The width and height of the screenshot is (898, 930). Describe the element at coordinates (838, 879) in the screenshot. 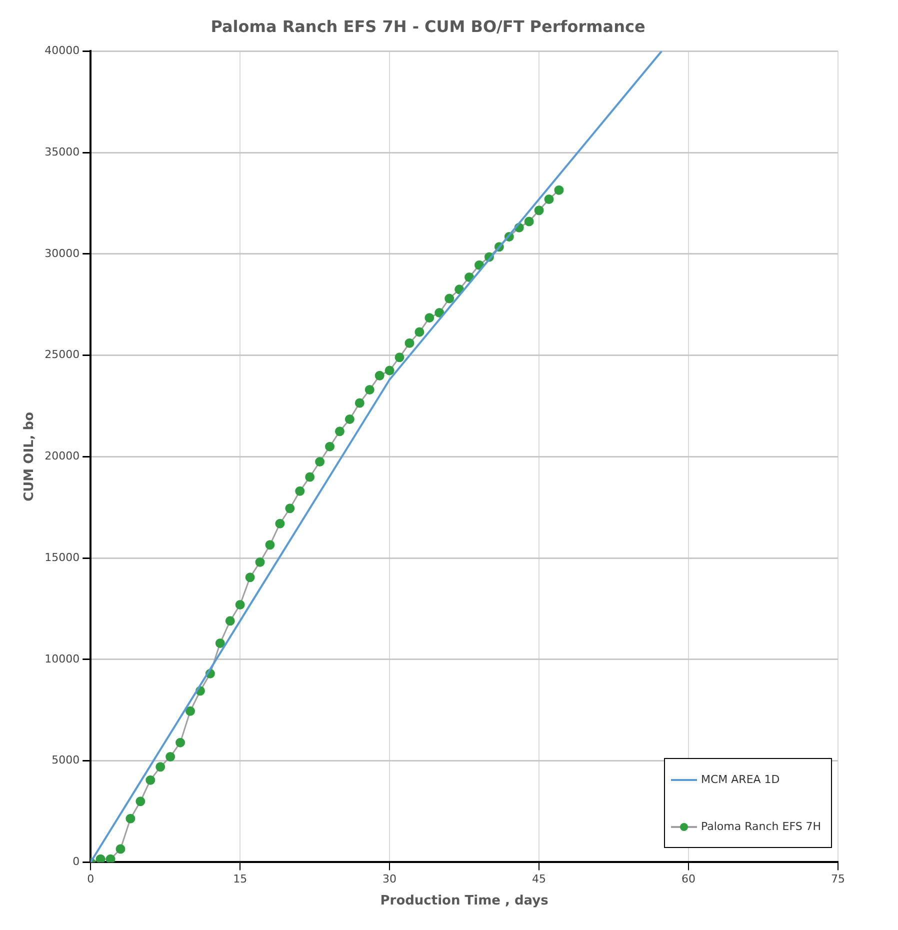

I see `x-tick-label: 75` at that location.